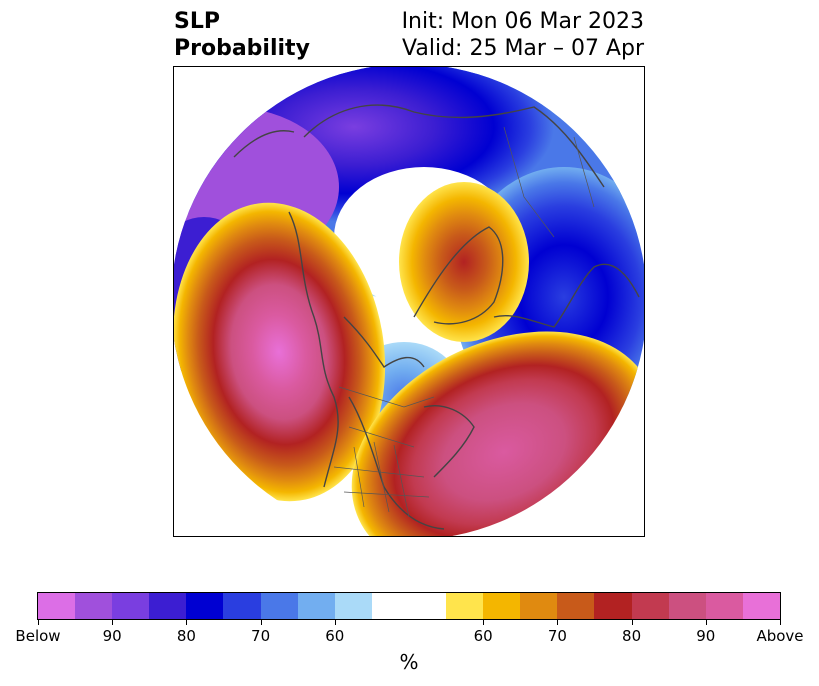 The width and height of the screenshot is (819, 686). Describe the element at coordinates (523, 48) in the screenshot. I see `valid-range: Valid: 25 Mar – 07 Apr` at that location.